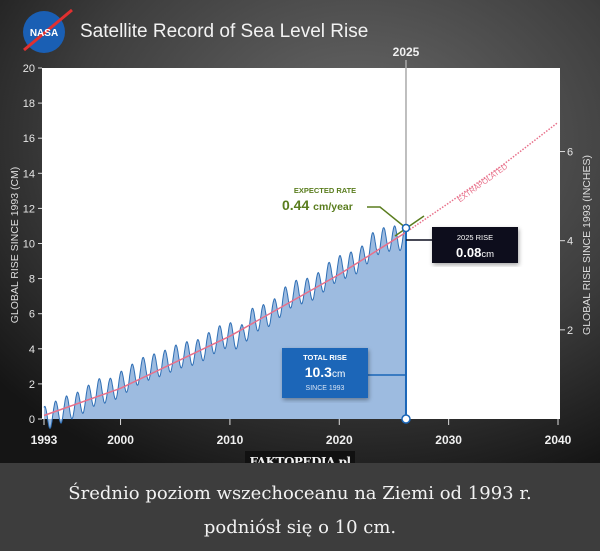  I want to click on rise-2025-value: 0.08cm, so click(475, 252).